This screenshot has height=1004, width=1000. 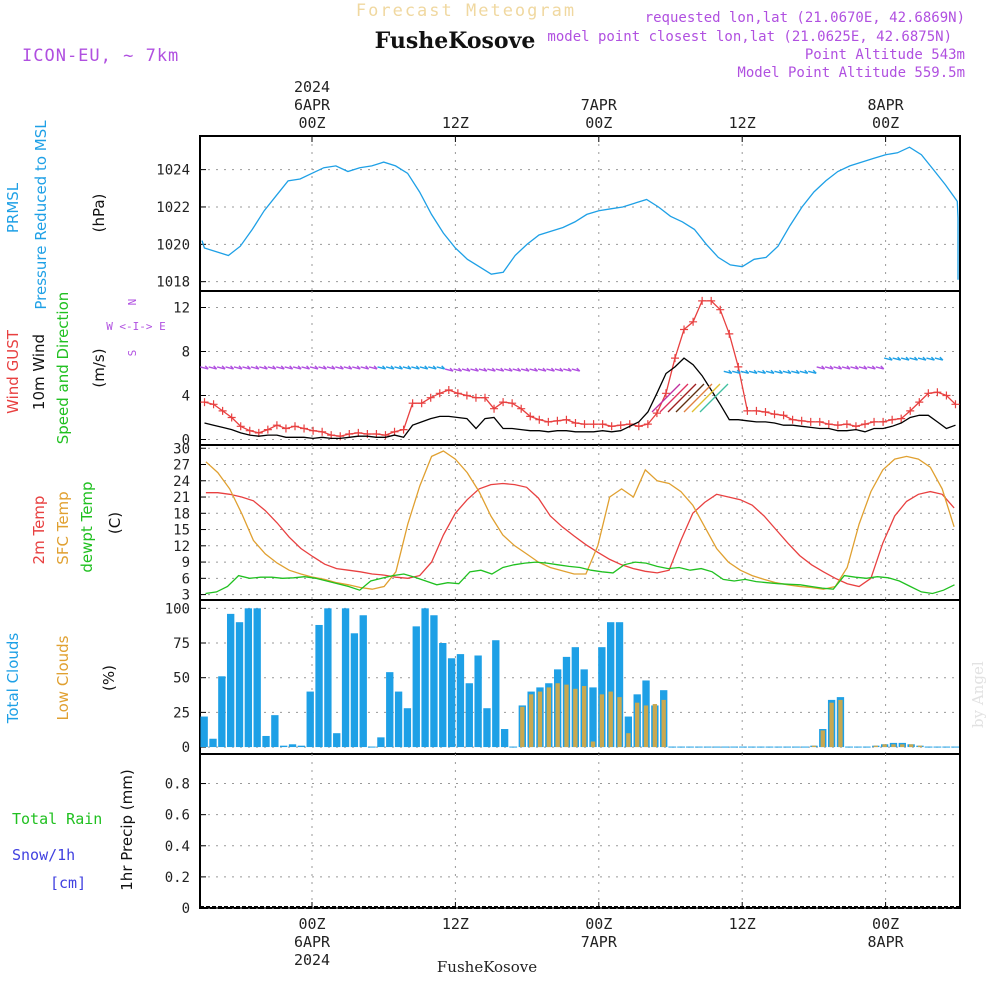 I want to click on pressure-label-2: Pressure Reduced to MSL, so click(x=41, y=215).